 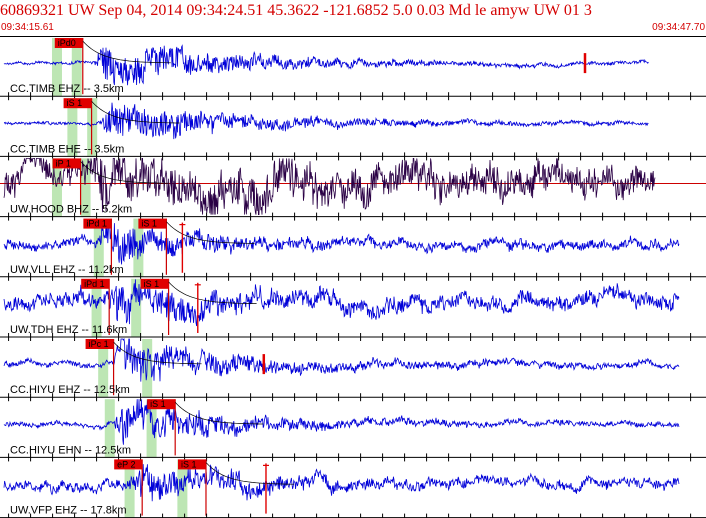 I want to click on station-label: UW.VLL EHZ -- 11.2km, so click(x=67, y=270).